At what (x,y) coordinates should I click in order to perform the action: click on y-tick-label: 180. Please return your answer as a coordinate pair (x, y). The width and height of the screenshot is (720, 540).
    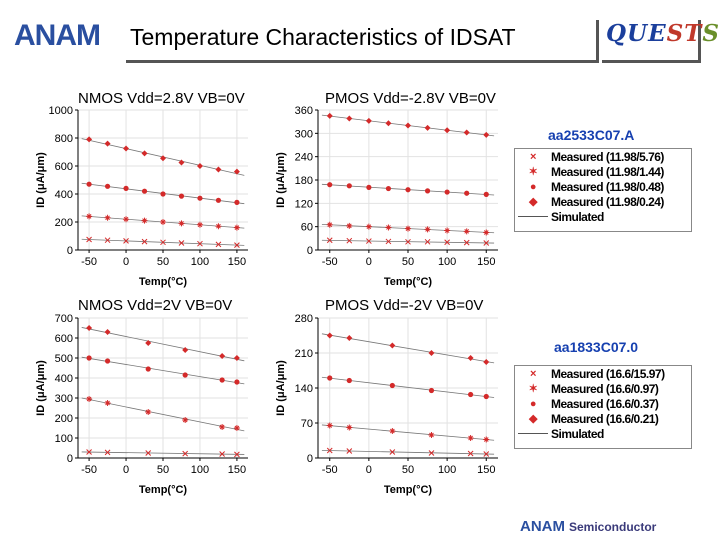
    Looking at the image, I should click on (304, 181).